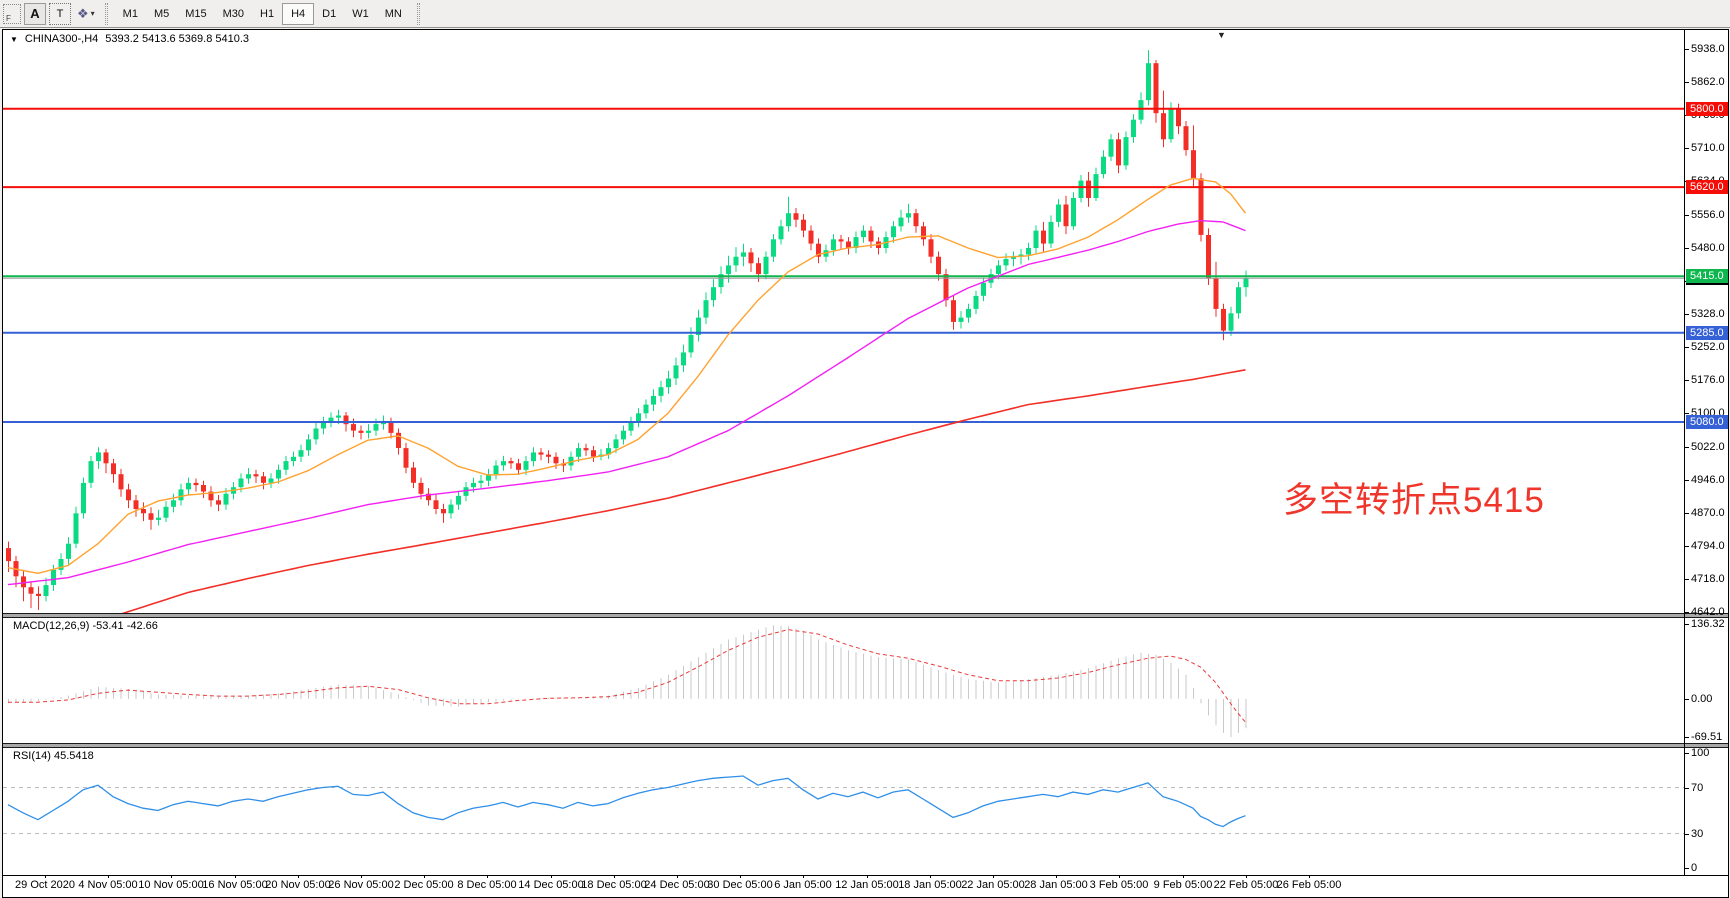 The height and width of the screenshot is (898, 1730). What do you see at coordinates (677, 885) in the screenshot?
I see `time-axis-label: 24 Dec 05:00` at bounding box center [677, 885].